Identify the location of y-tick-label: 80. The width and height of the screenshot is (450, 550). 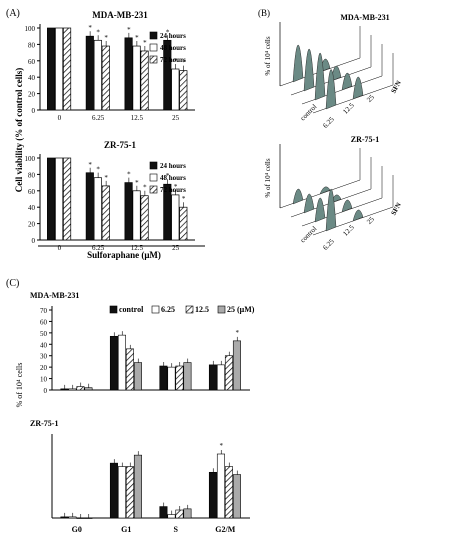
(32, 175).